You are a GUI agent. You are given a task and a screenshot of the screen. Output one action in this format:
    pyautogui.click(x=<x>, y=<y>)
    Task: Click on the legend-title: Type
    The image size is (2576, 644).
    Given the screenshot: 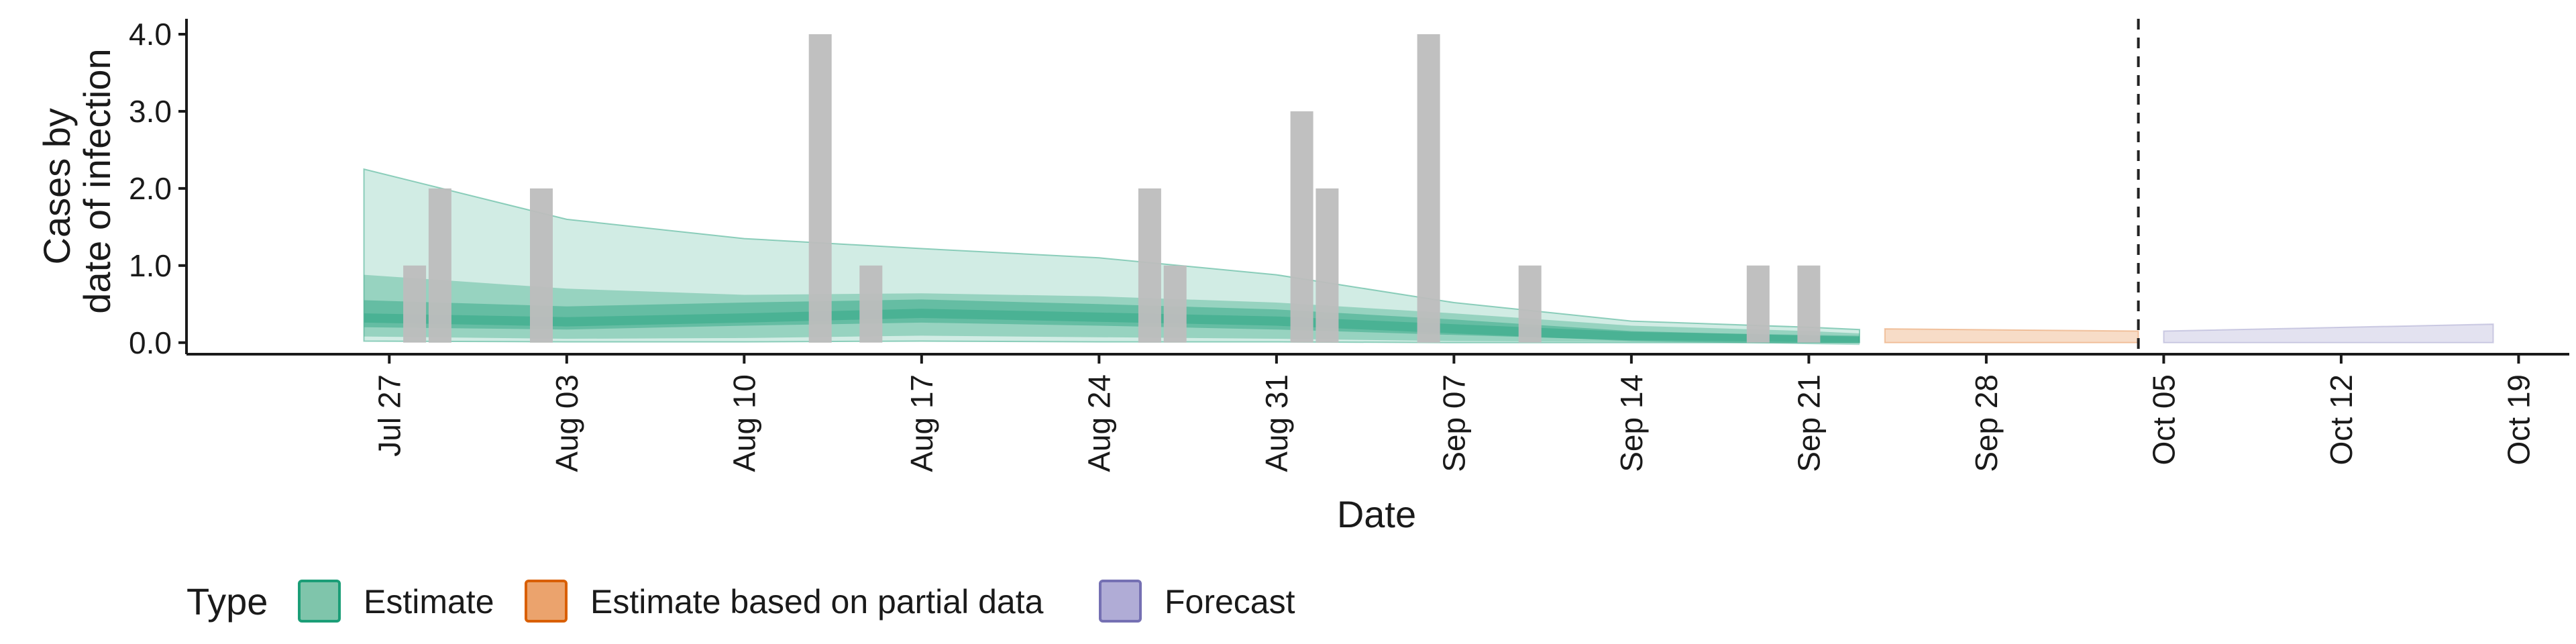 What is the action you would take?
    pyautogui.click(x=227, y=601)
    